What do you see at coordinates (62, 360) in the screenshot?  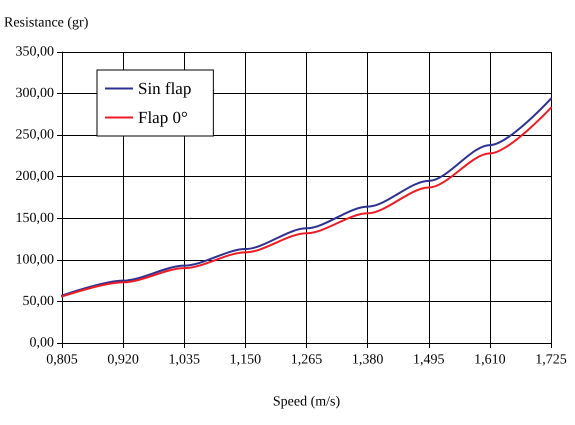 I see `x-tick-label: 0,805` at bounding box center [62, 360].